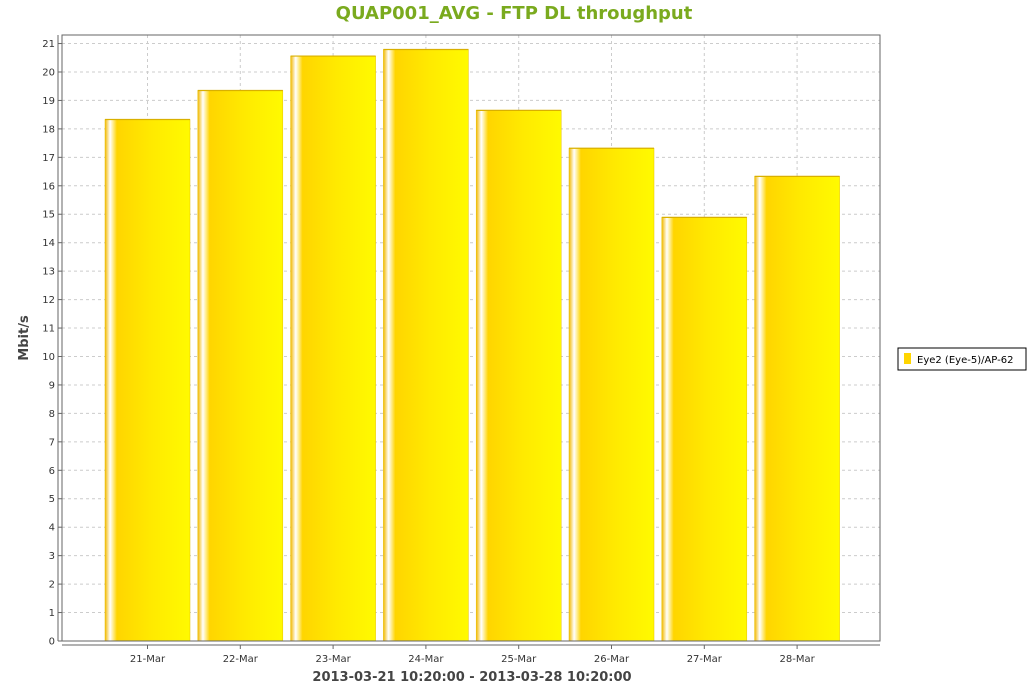 This screenshot has height=692, width=1028. Describe the element at coordinates (48, 300) in the screenshot. I see `y-tick-label: 12` at that location.